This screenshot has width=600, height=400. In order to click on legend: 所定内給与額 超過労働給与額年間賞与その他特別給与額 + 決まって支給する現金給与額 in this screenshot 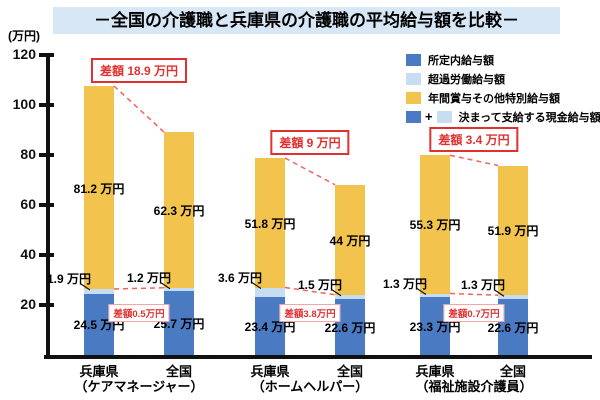, I will do `click(503, 88)`.